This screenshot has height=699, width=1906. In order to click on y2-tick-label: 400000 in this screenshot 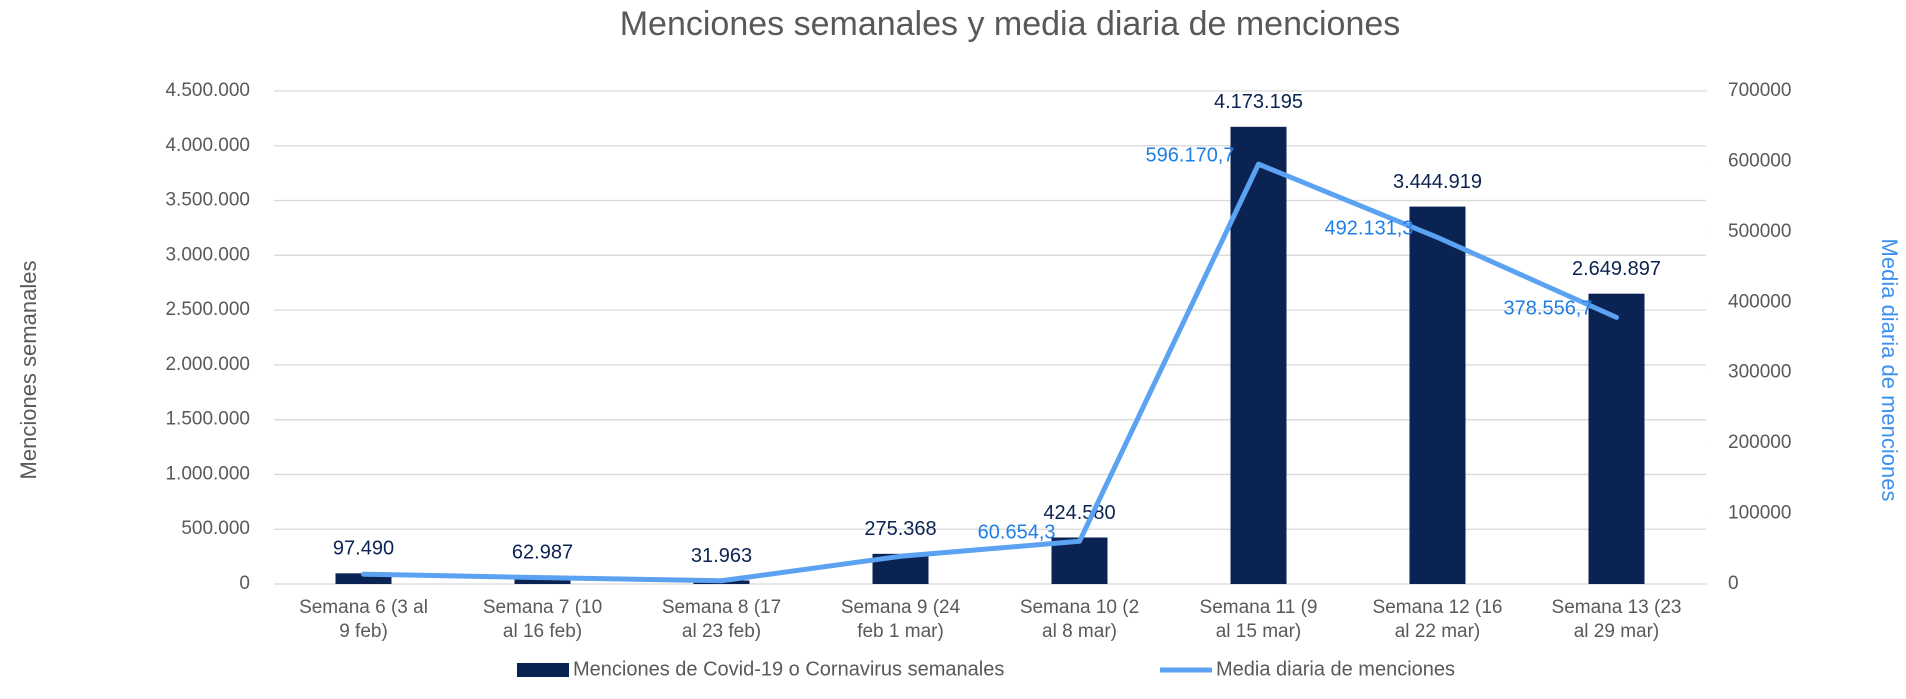, I will do `click(1759, 301)`.